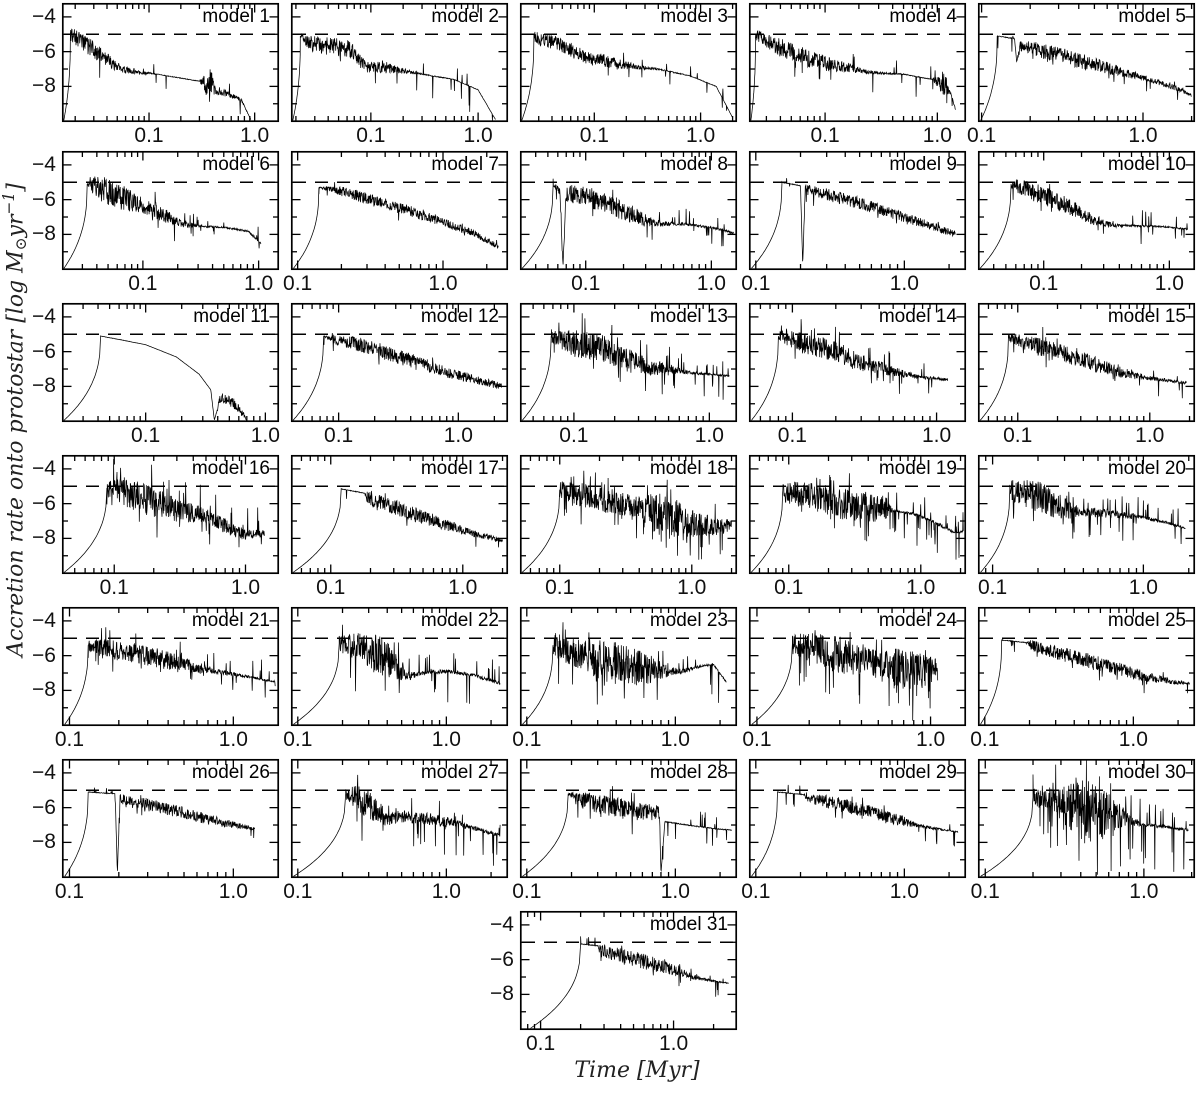 This screenshot has height=1093, width=1200. I want to click on panel-model-27: model 27, so click(399, 818).